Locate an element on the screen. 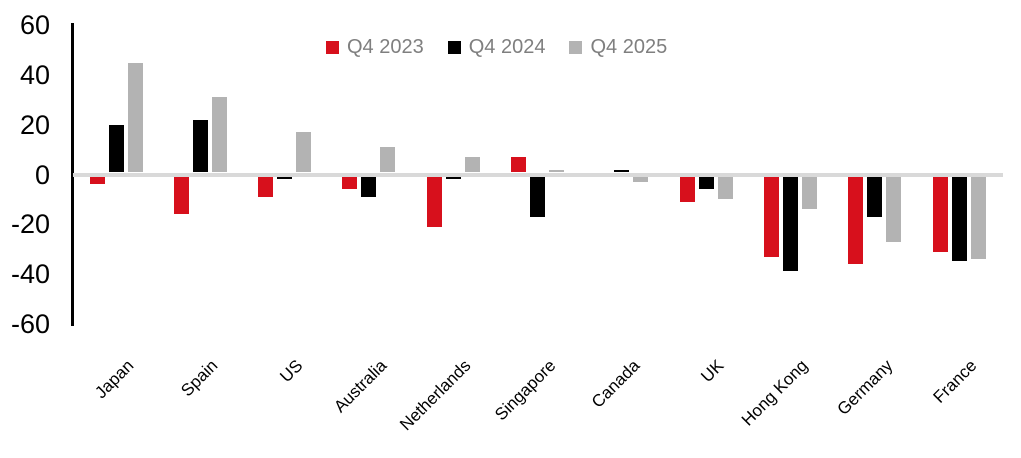  bar-q4-2023-germany is located at coordinates (856, 220).